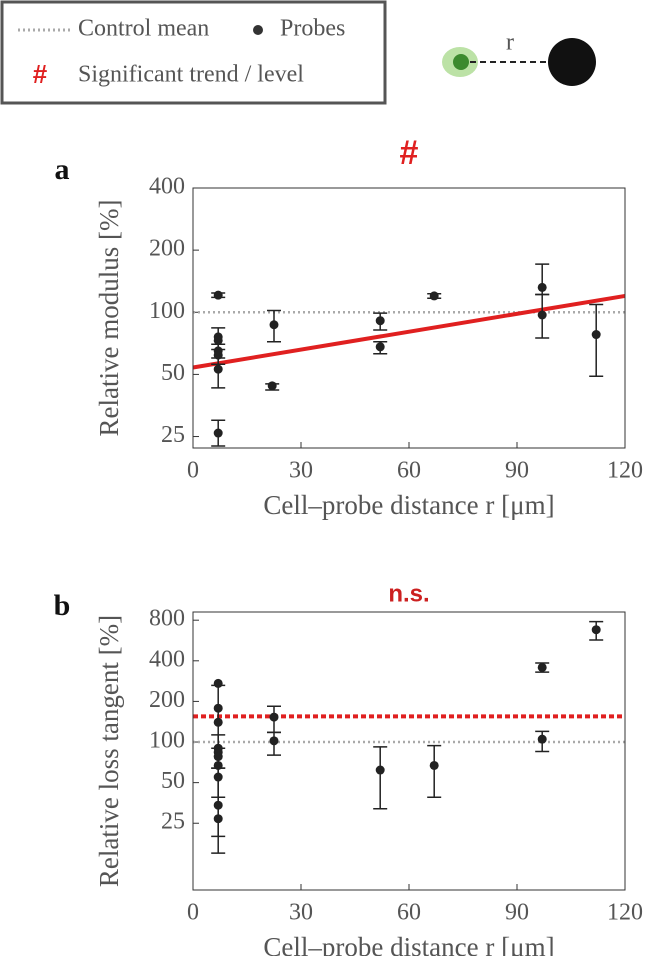  What do you see at coordinates (167, 619) in the screenshot?
I see `y-tick-label: 800` at bounding box center [167, 619].